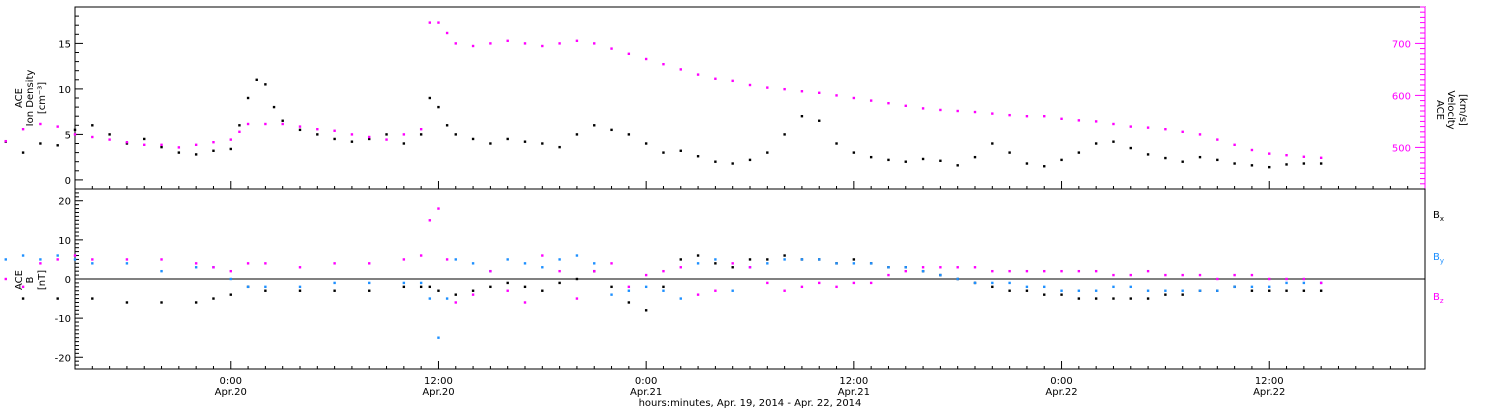 The width and height of the screenshot is (1500, 410). What do you see at coordinates (63, 358) in the screenshot?
I see `field-tick-label: -20` at bounding box center [63, 358].